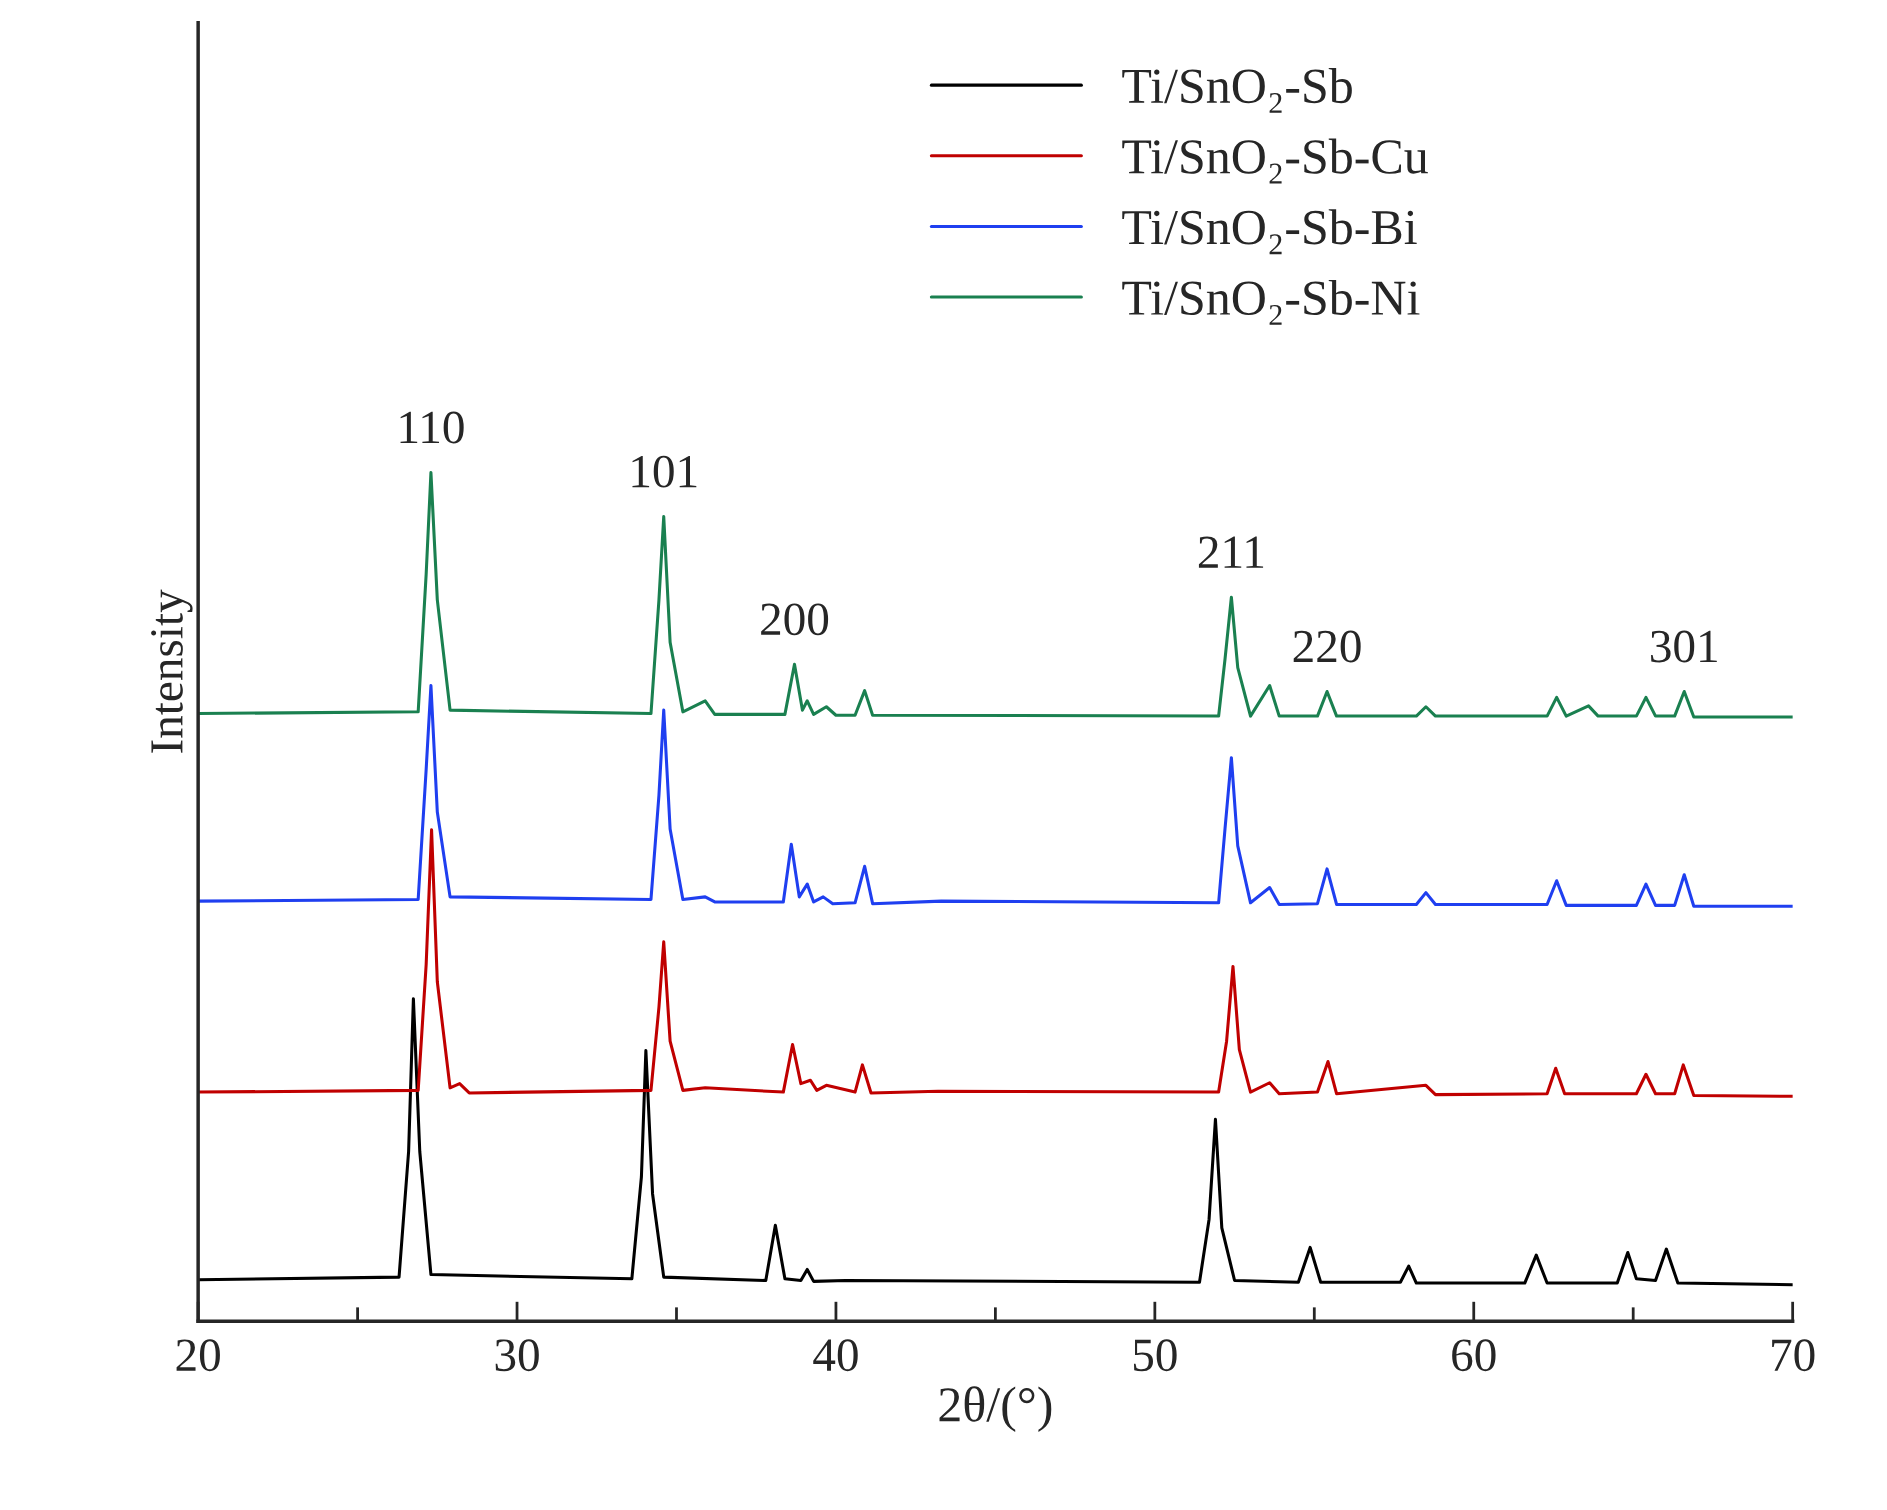 Image resolution: width=1887 pixels, height=1510 pixels. What do you see at coordinates (795, 619) in the screenshot?
I see `annotation: 200` at bounding box center [795, 619].